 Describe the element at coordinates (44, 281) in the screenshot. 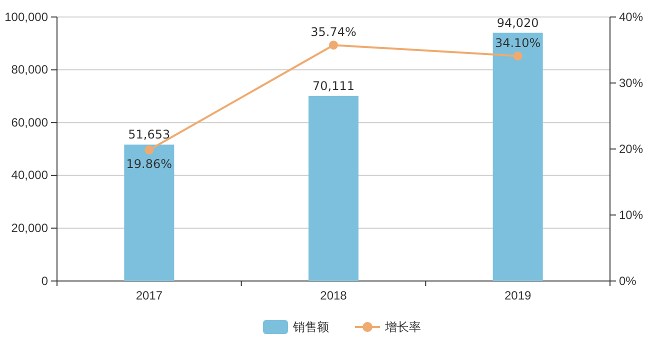

I see `y-tick-label: 0` at that location.